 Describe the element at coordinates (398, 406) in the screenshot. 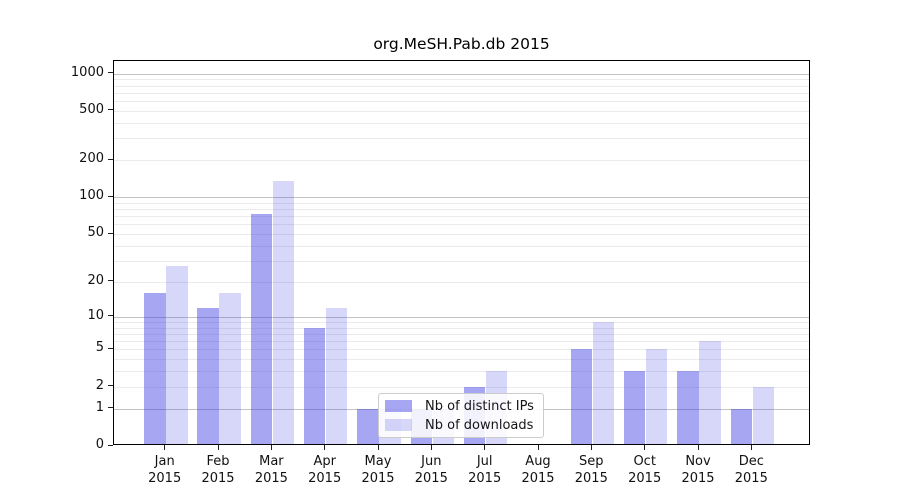

I see `legend-swatch-distinct-ips` at that location.